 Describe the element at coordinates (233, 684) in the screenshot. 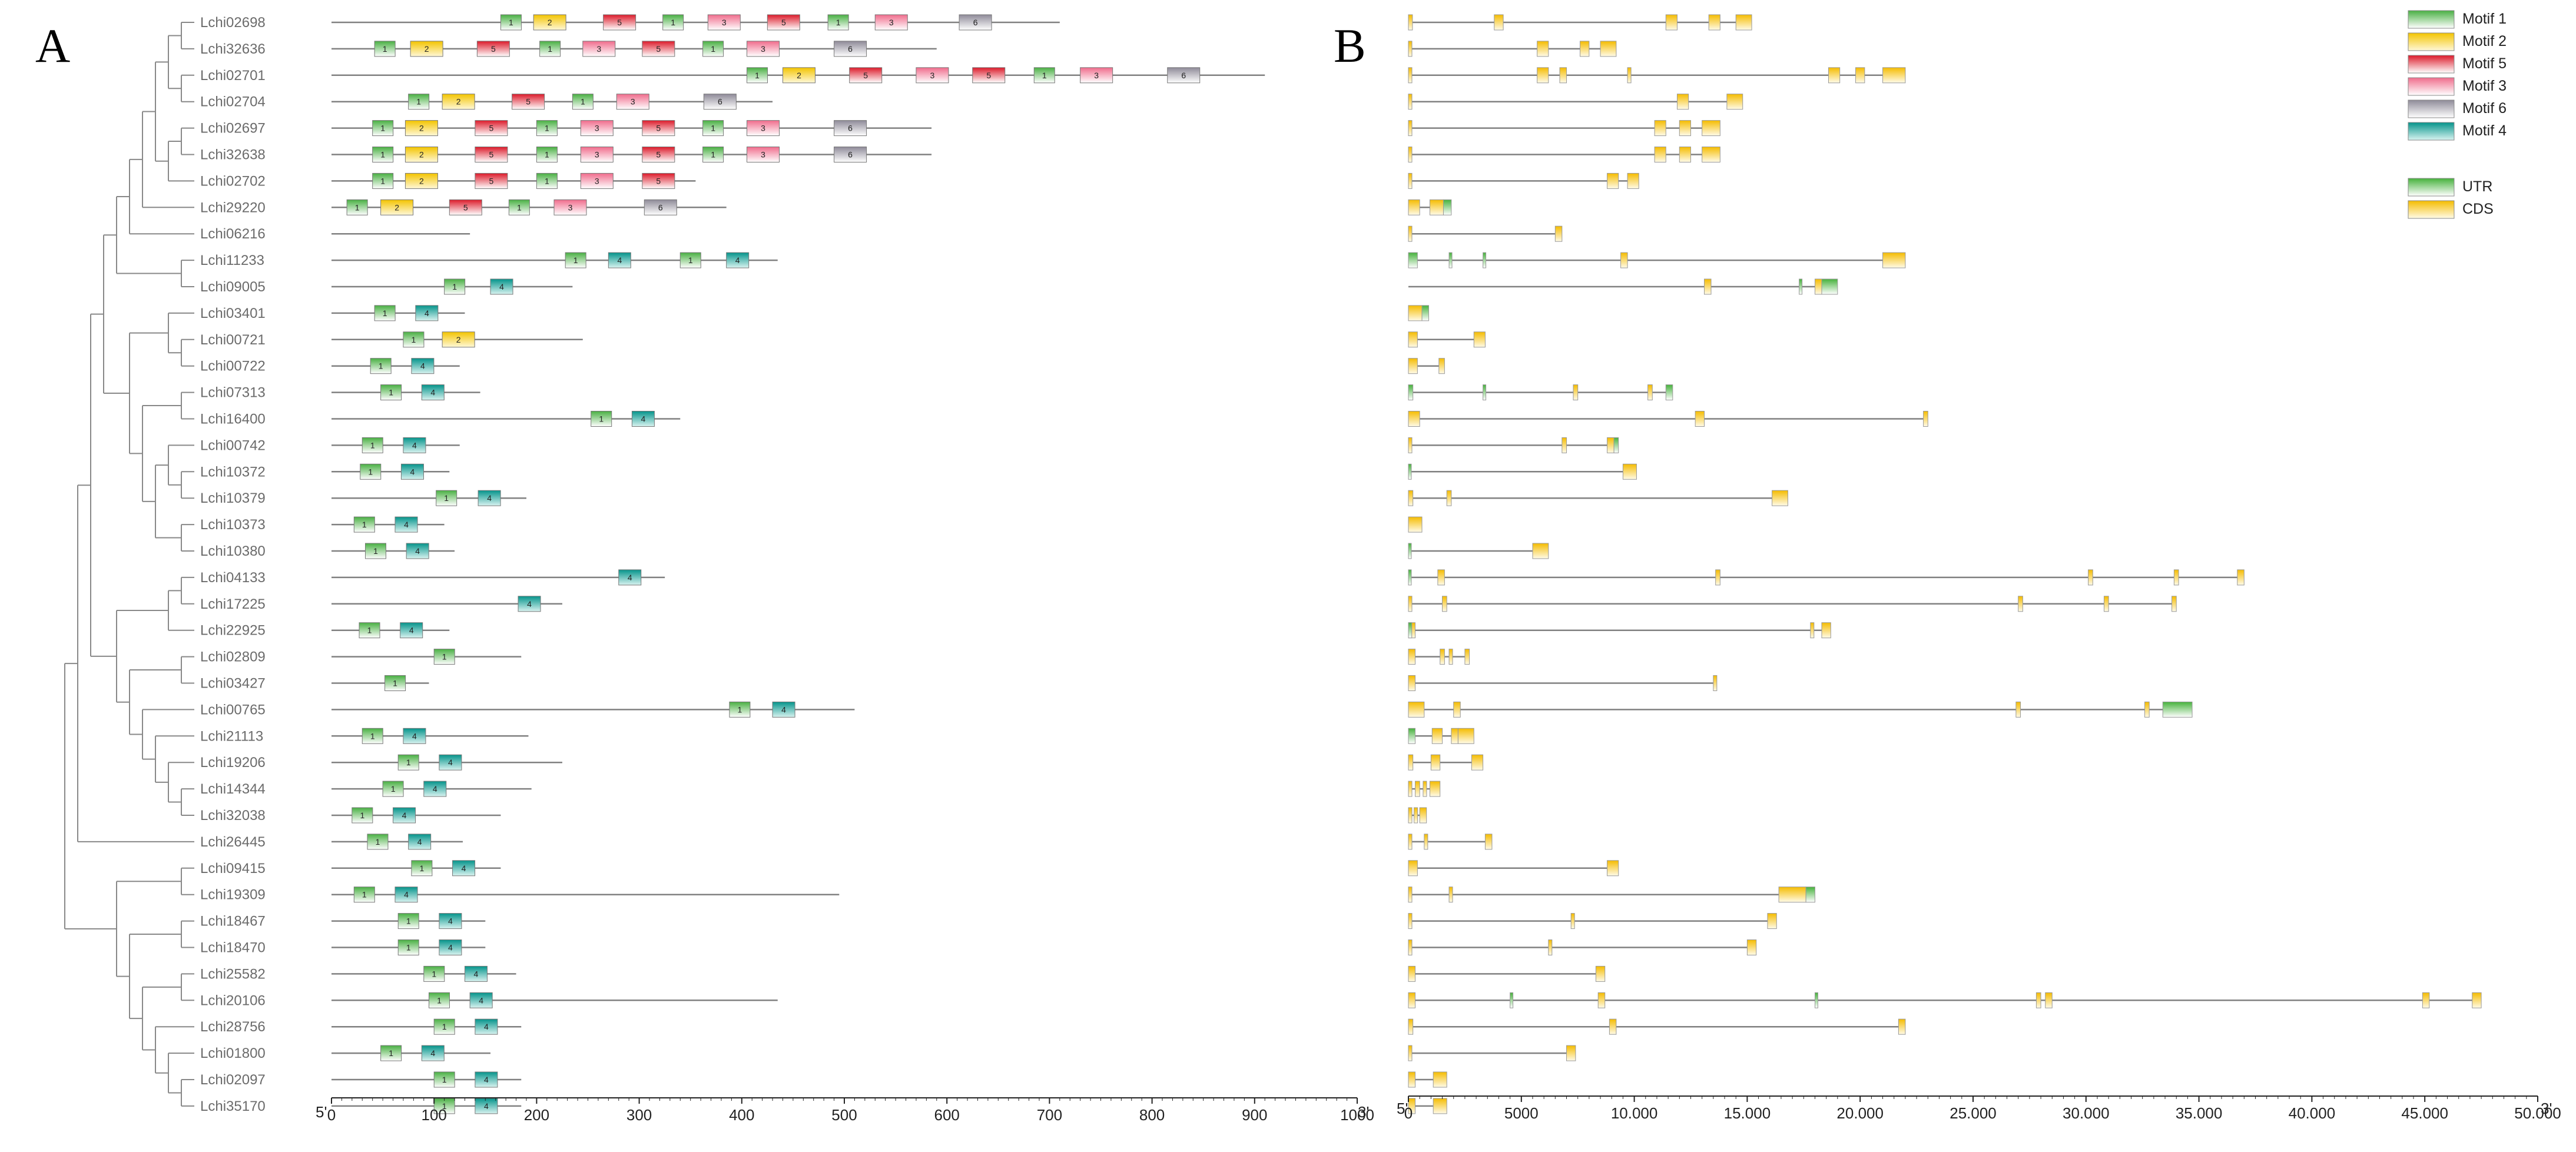

I see `gene-name: Lchi03427` at that location.